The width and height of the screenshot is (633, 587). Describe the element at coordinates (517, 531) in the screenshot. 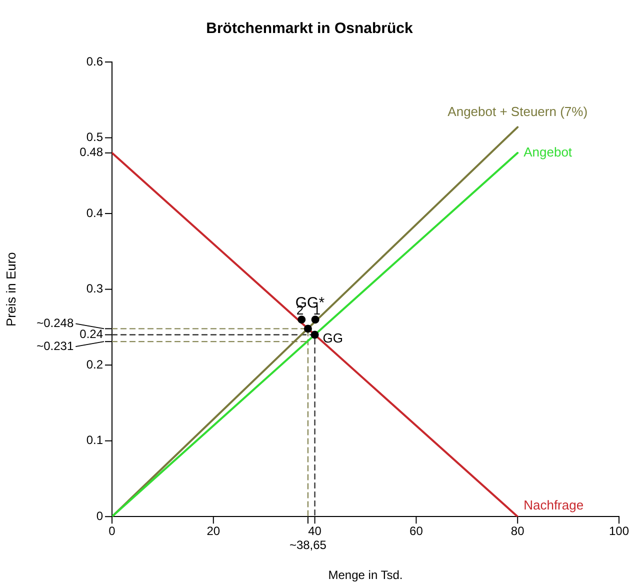

I see `x-tick-label: 80` at that location.